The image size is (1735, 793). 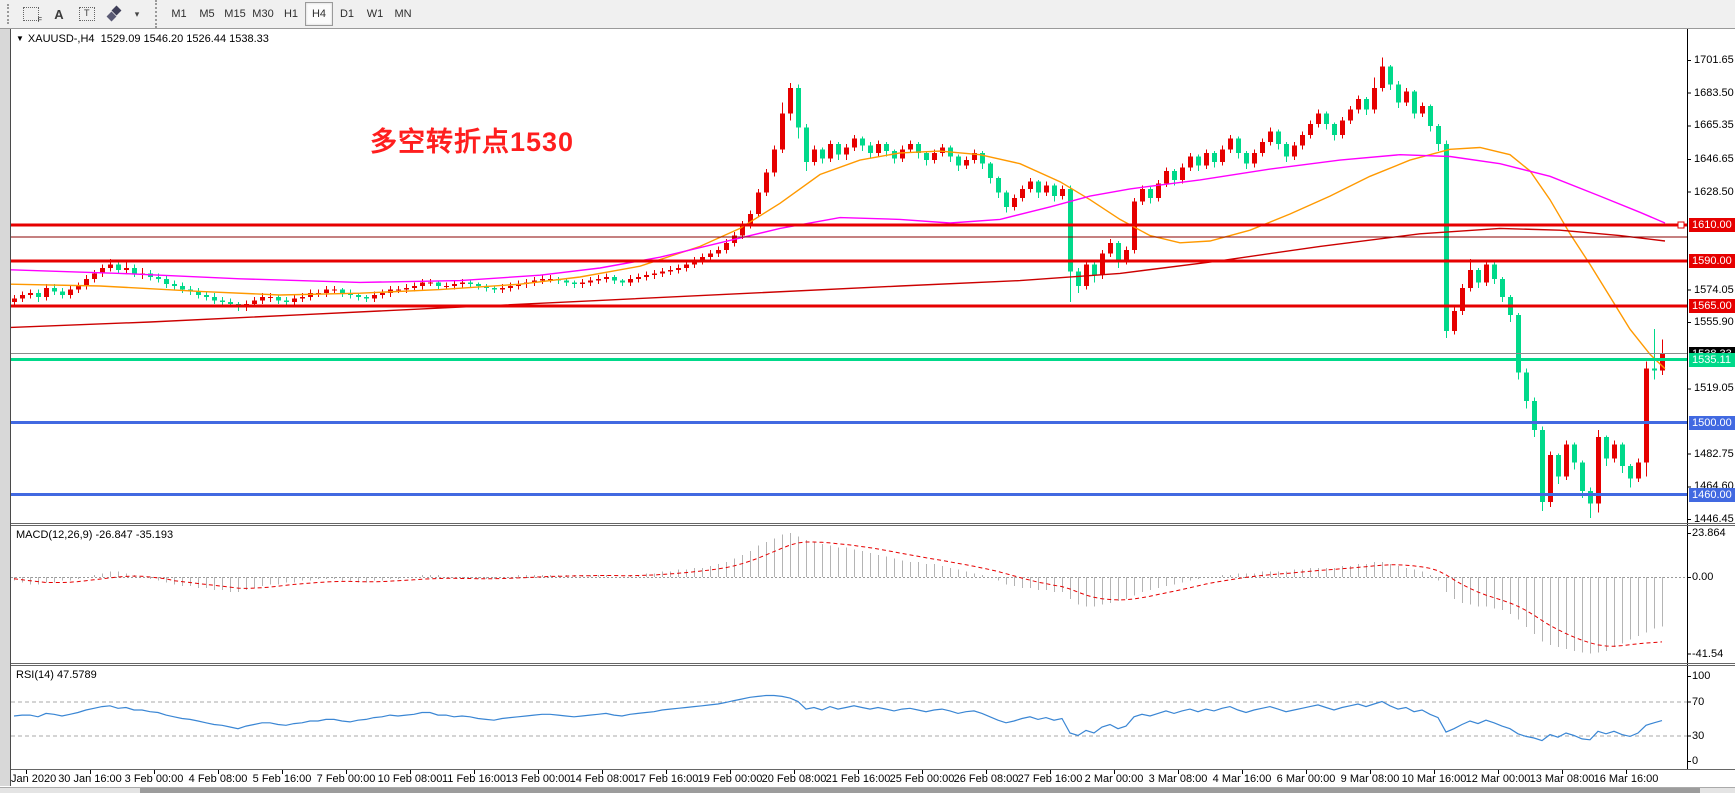 What do you see at coordinates (10, 14) in the screenshot?
I see `toolbar-drag-handle` at bounding box center [10, 14].